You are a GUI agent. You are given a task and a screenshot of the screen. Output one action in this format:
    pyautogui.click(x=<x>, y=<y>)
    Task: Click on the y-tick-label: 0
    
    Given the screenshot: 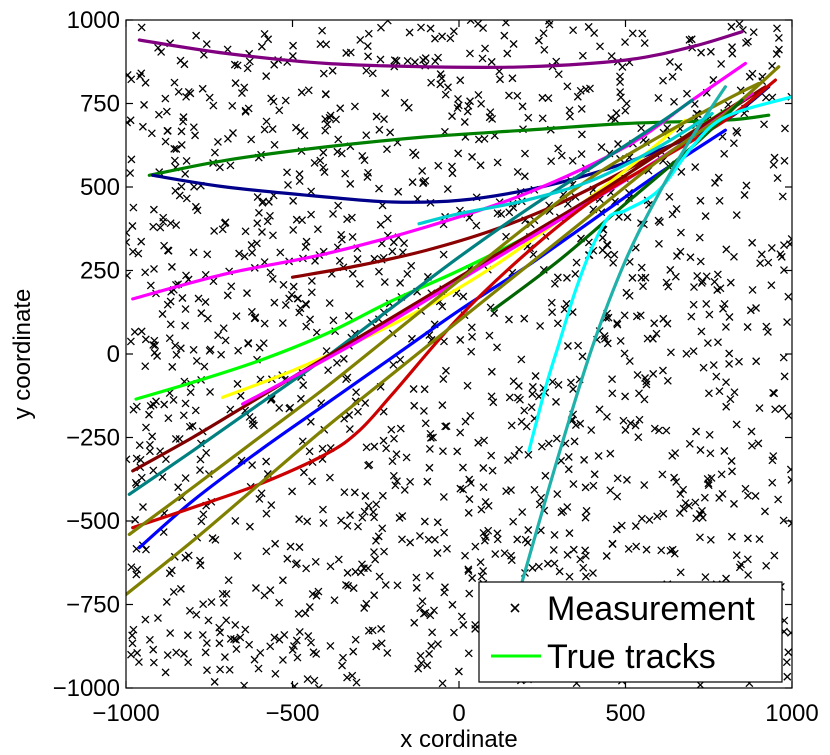 What is the action you would take?
    pyautogui.click(x=113, y=354)
    